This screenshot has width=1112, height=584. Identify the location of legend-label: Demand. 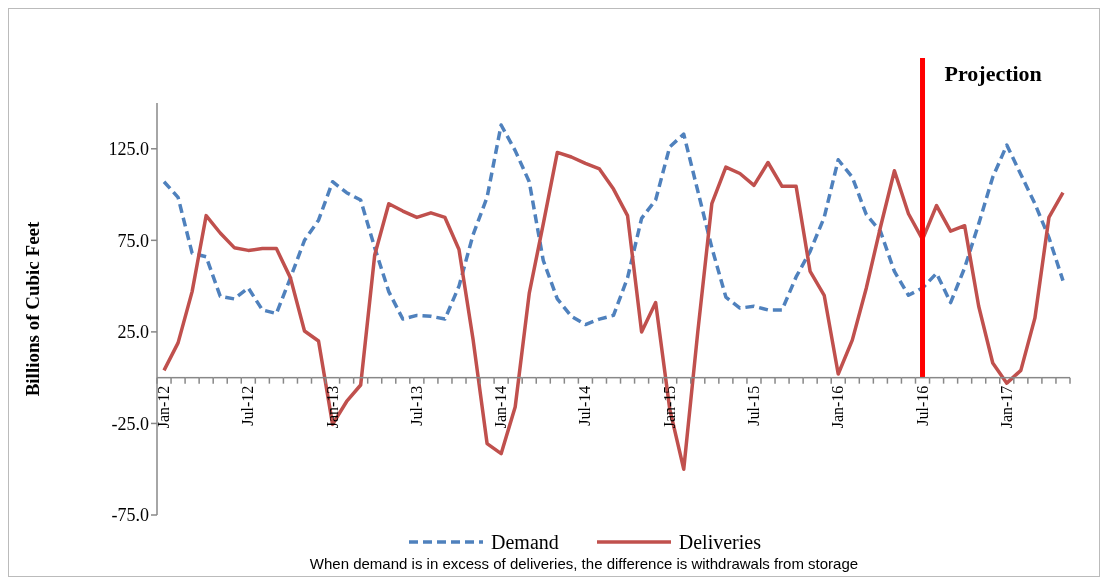
(525, 542).